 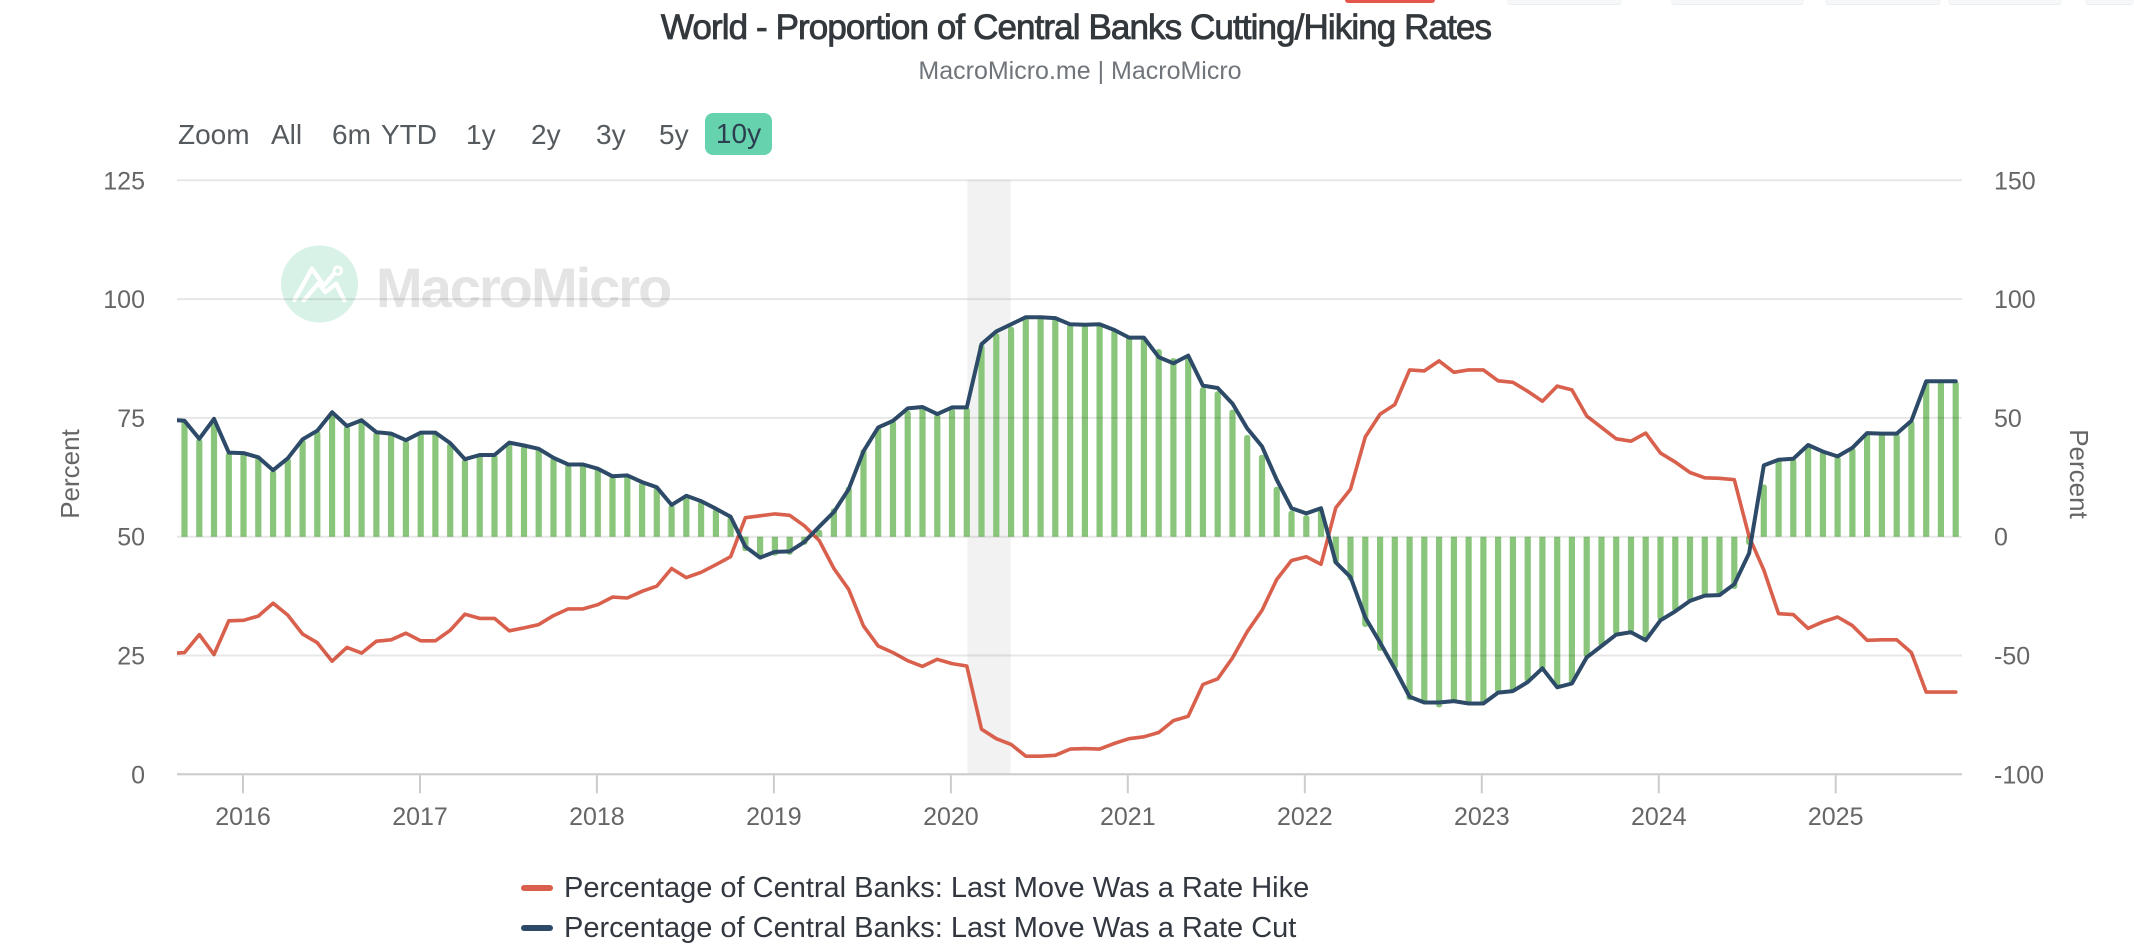 I want to click on svg-text: 125, so click(x=124, y=181).